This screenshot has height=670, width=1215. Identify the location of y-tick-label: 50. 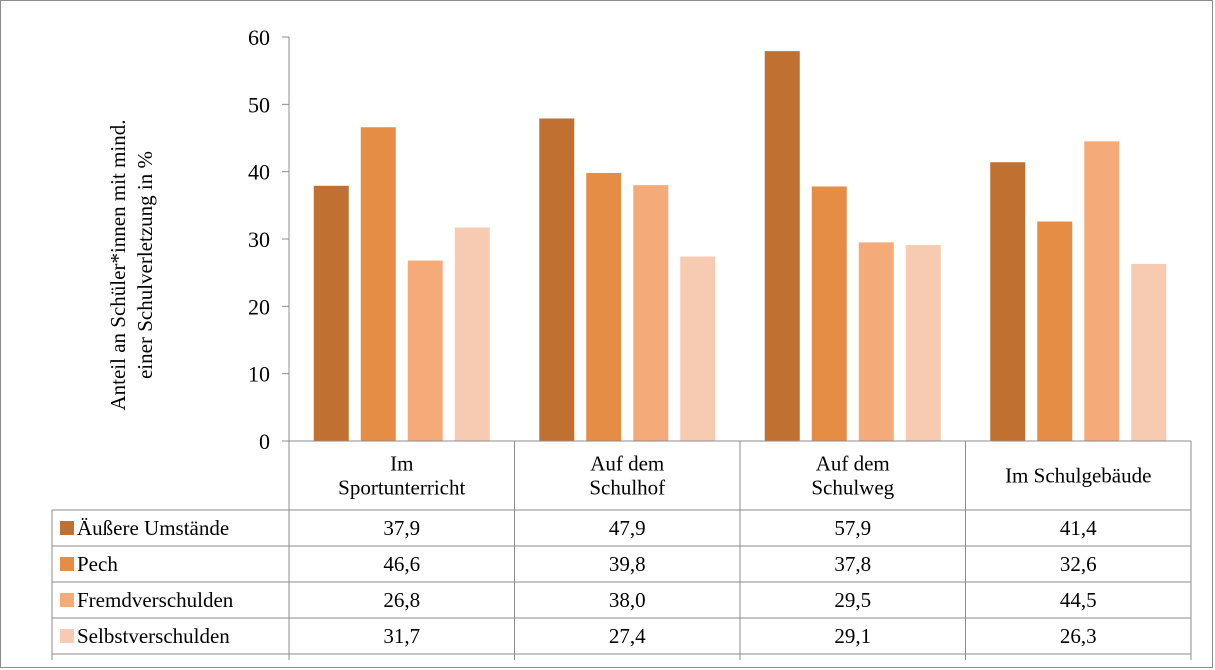
(259, 104).